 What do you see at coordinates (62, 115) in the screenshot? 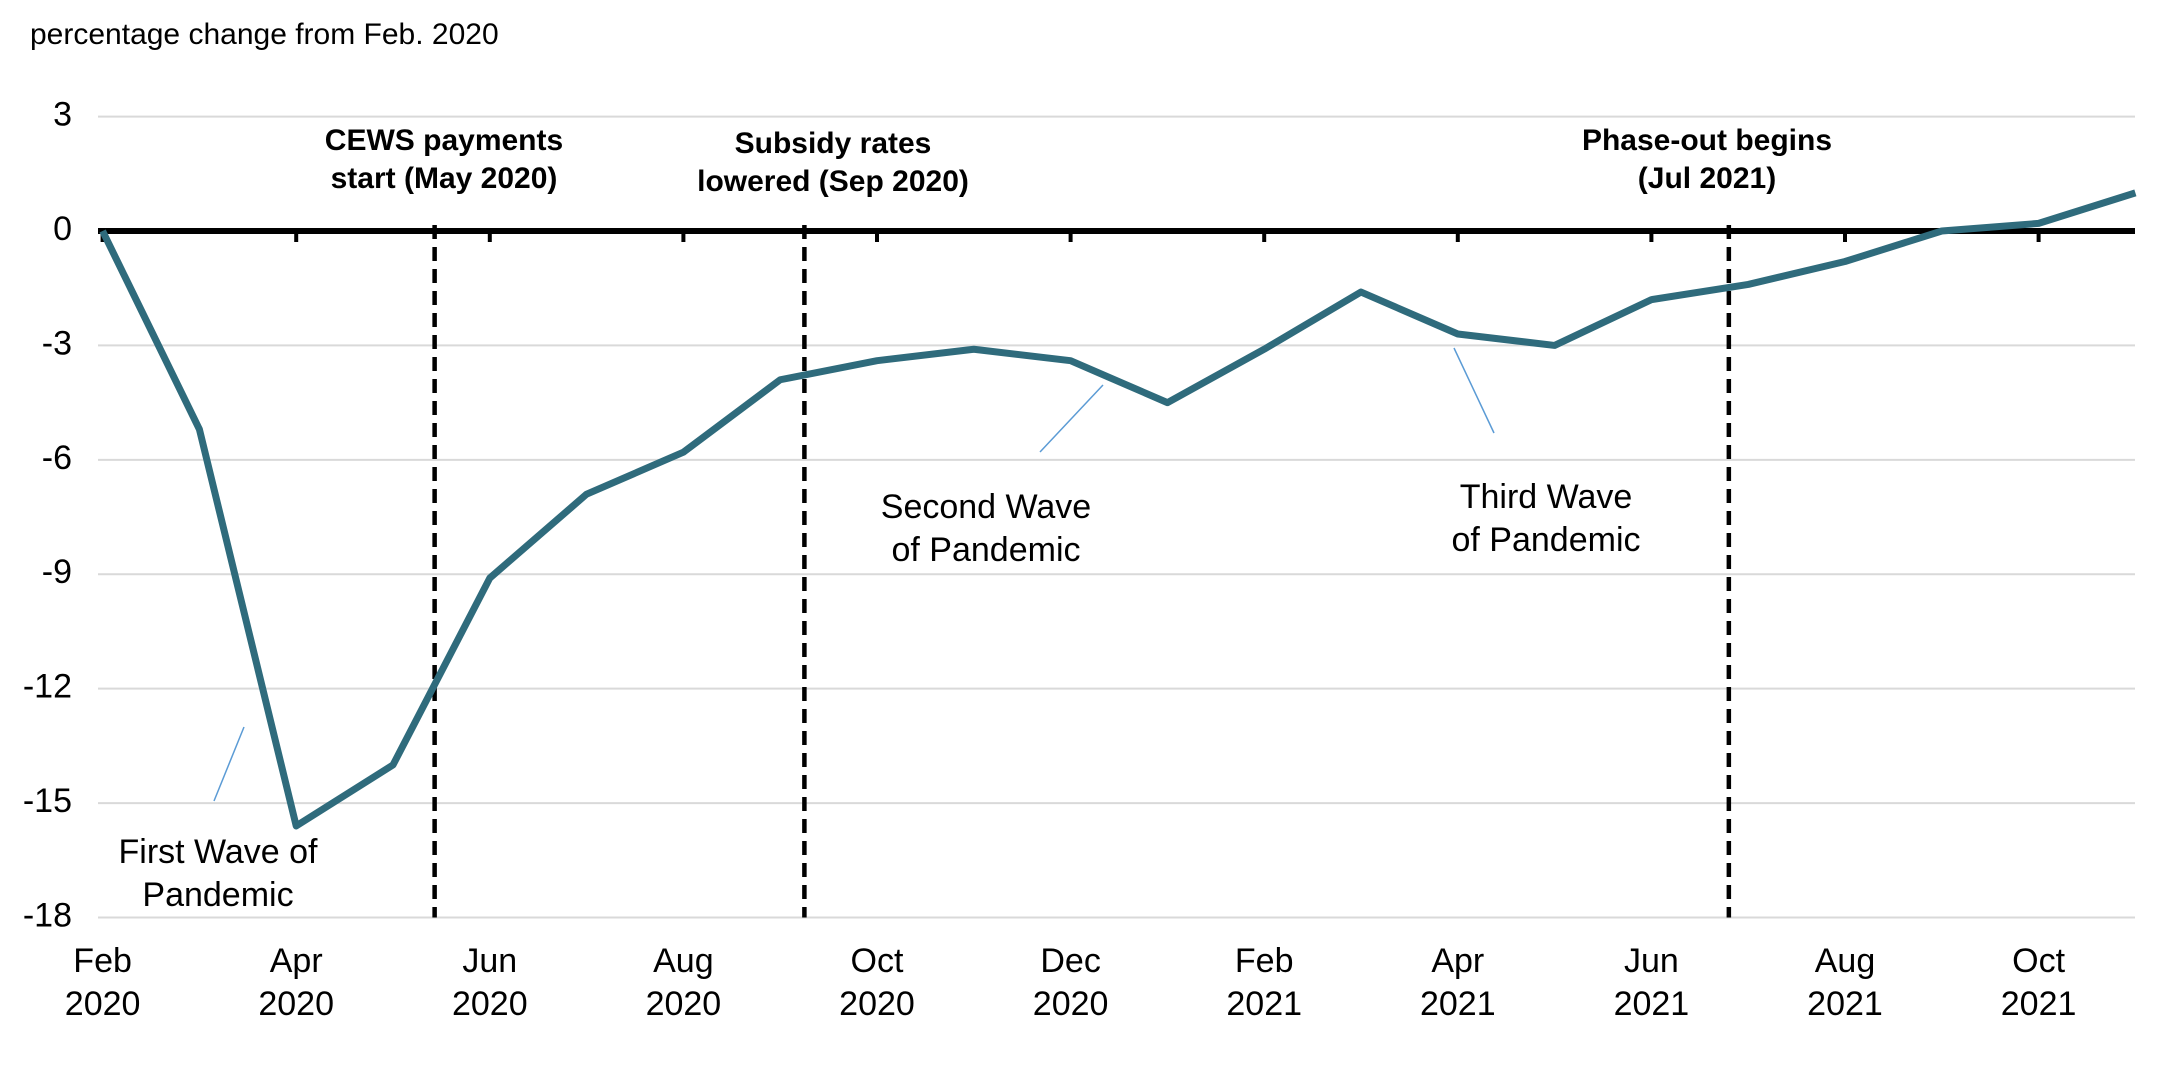
I see `y-tick-label: 3` at bounding box center [62, 115].